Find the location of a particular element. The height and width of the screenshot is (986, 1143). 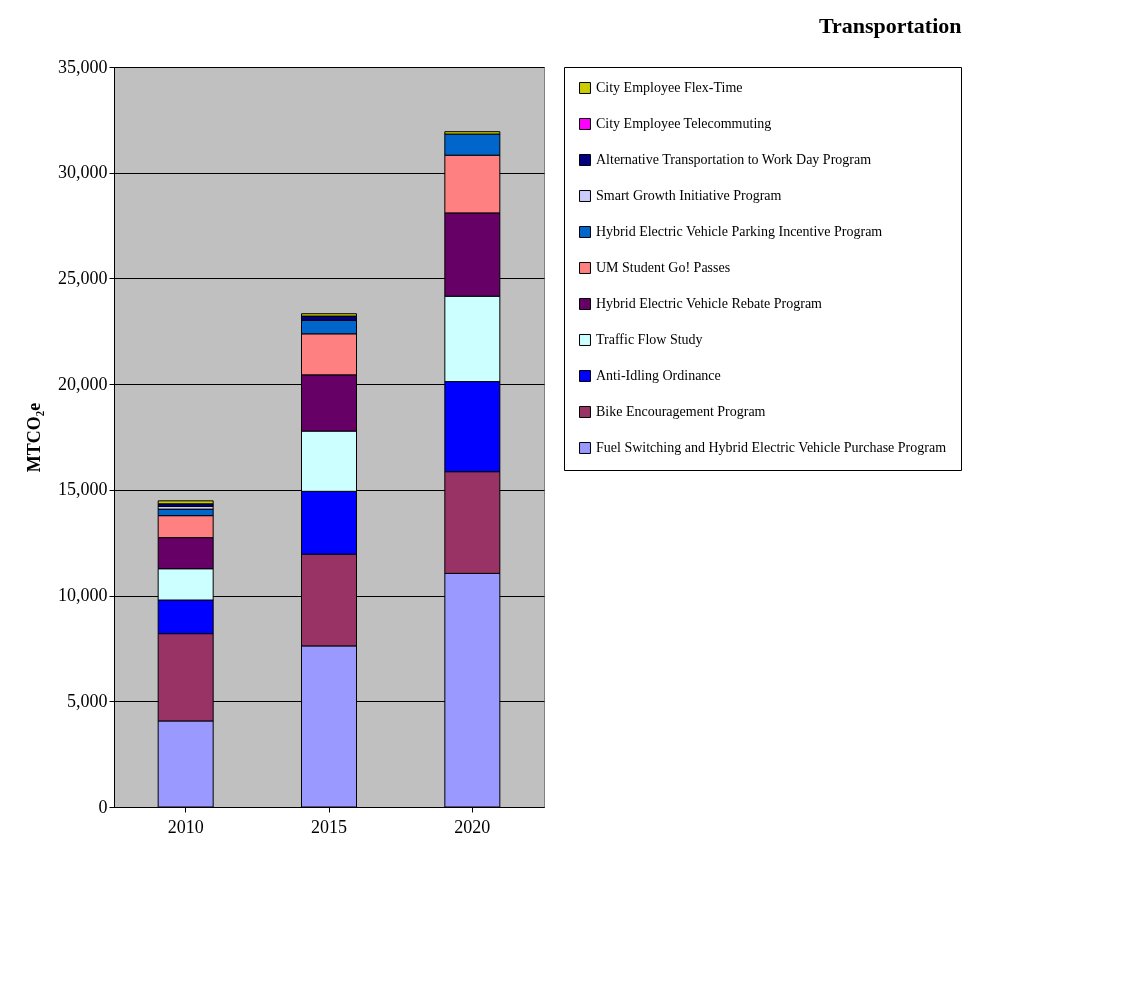

y-tick-label: 5,000 is located at coordinates (87, 700).